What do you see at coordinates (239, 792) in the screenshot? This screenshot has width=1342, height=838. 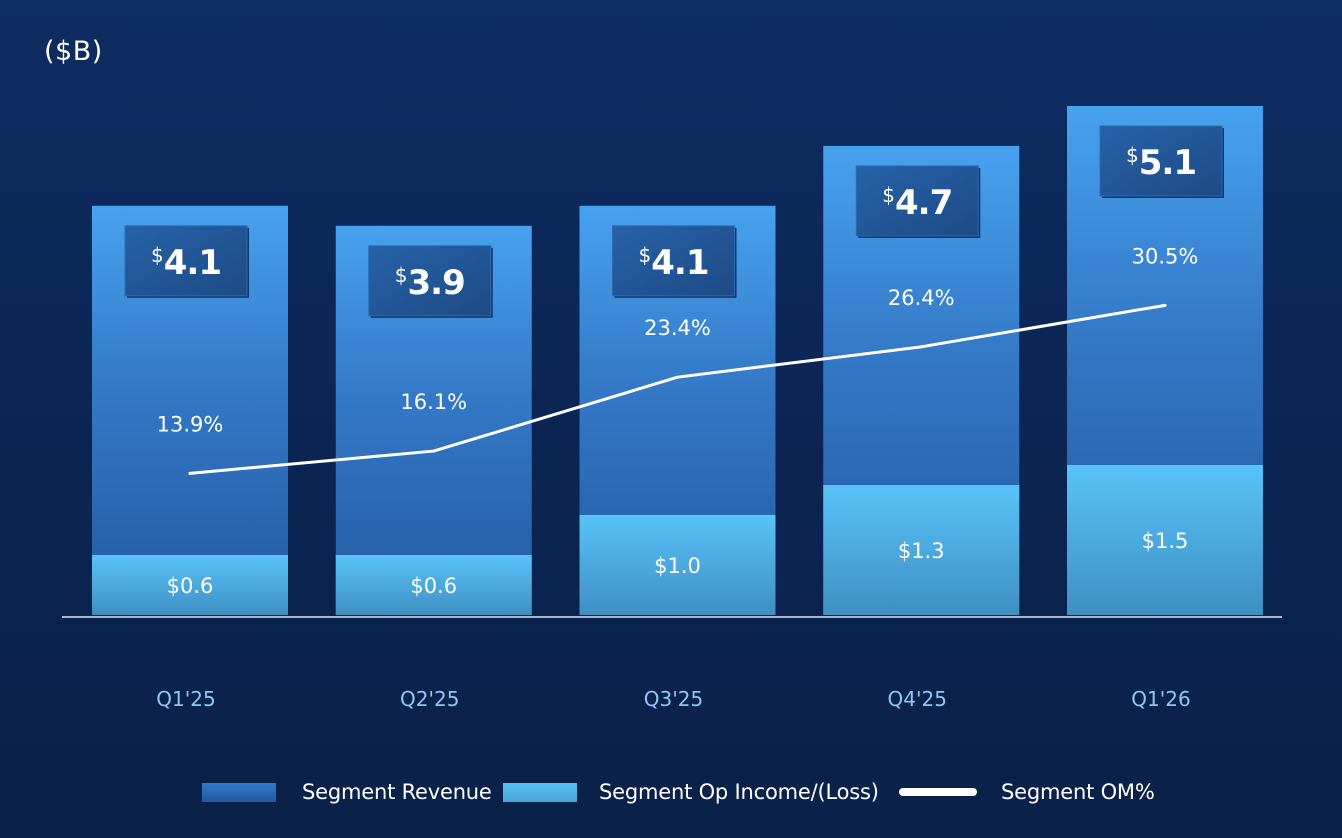 I see `legend-swatch-revenue` at bounding box center [239, 792].